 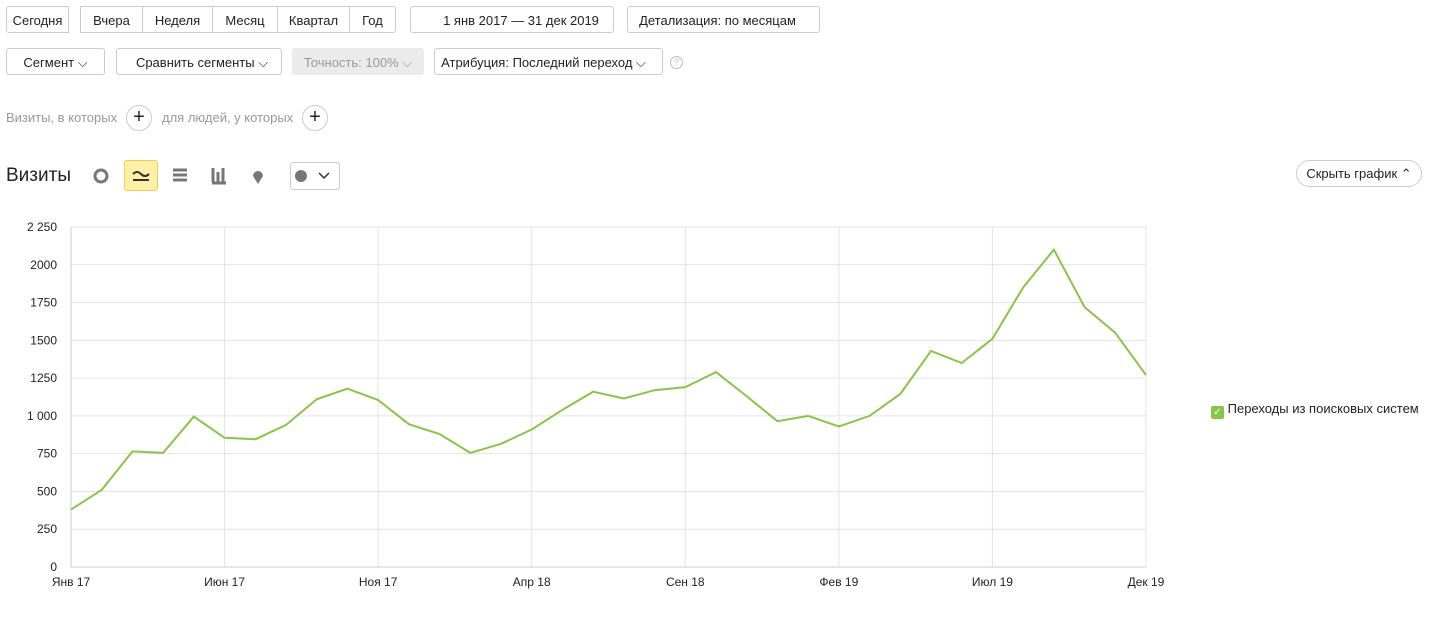 I want to click on area-icon, so click(x=180, y=175).